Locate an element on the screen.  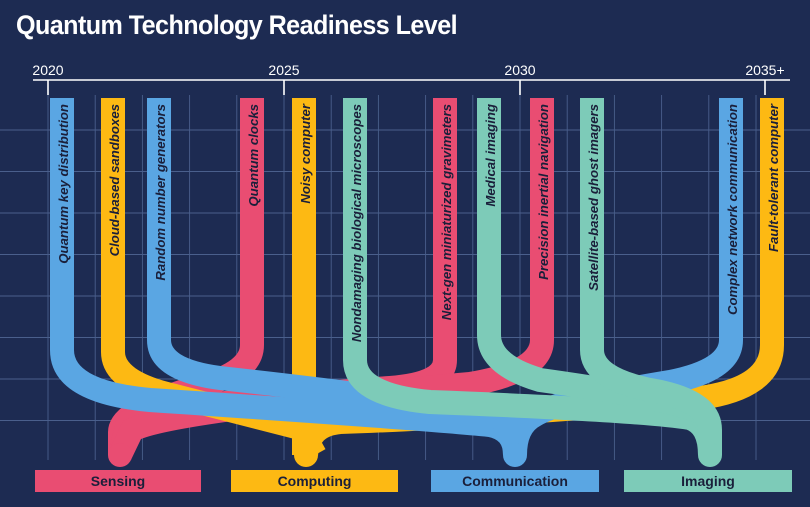
legend-computing: Computing is located at coordinates (314, 481).